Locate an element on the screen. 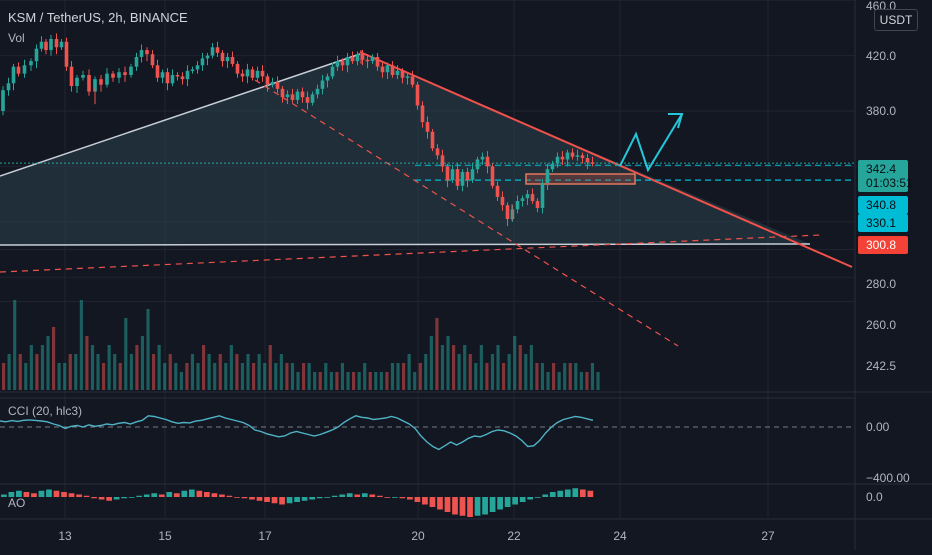 Image resolution: width=932 pixels, height=555 pixels. price-tick-label: 260.0 is located at coordinates (881, 325).